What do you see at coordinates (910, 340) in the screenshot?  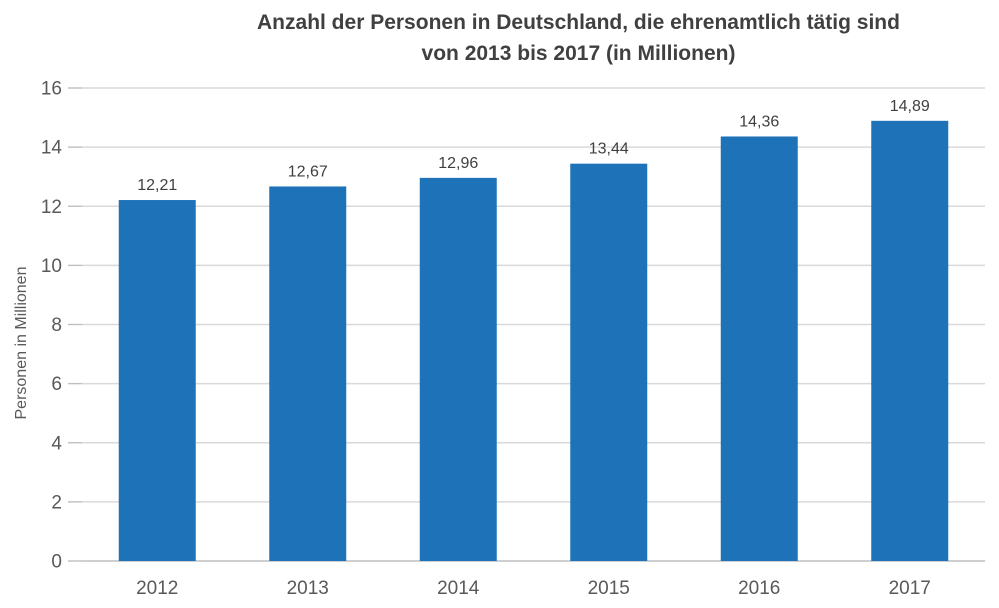 I see `bar-2017` at bounding box center [910, 340].